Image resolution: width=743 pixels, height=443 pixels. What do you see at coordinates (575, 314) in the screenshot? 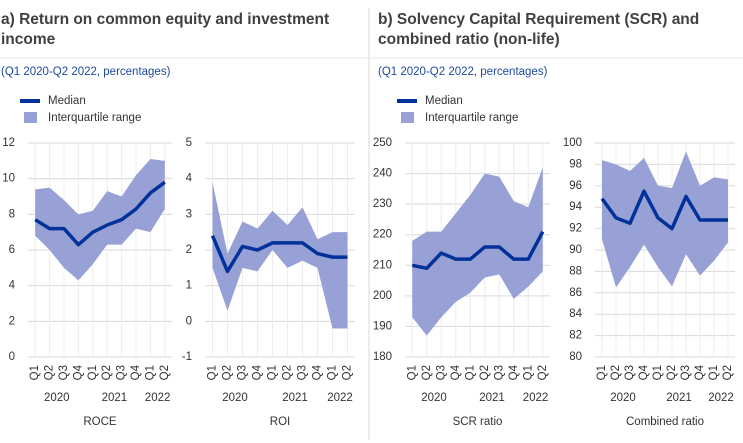
I see `y-tick-label: 84` at bounding box center [575, 314].